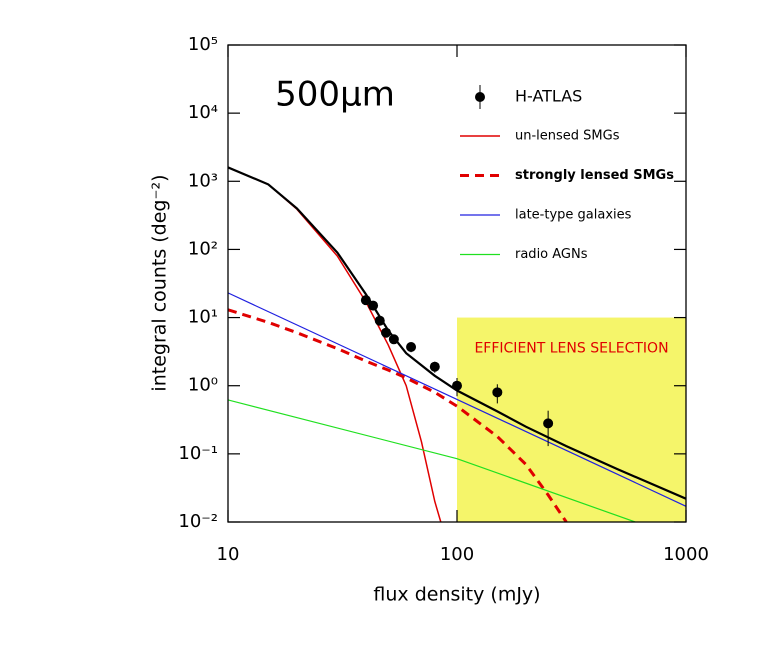  Describe the element at coordinates (203, 317) in the screenshot. I see `y-tick-label: 10¹` at that location.